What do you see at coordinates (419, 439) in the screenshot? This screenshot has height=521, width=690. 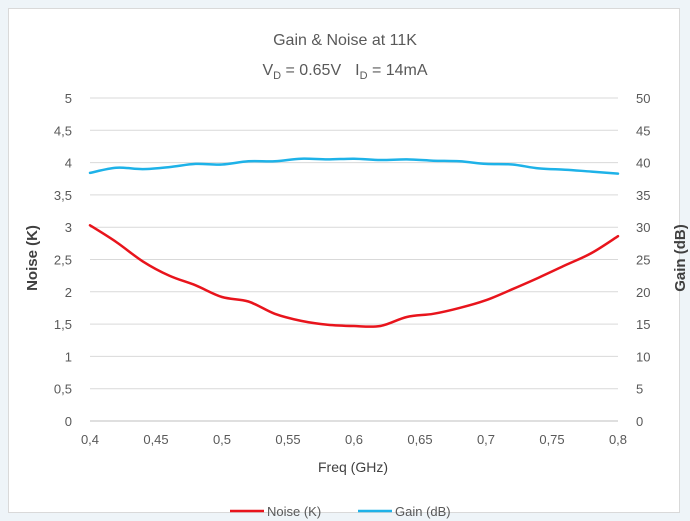 I see `x-tick-label: 0,65` at bounding box center [419, 439].